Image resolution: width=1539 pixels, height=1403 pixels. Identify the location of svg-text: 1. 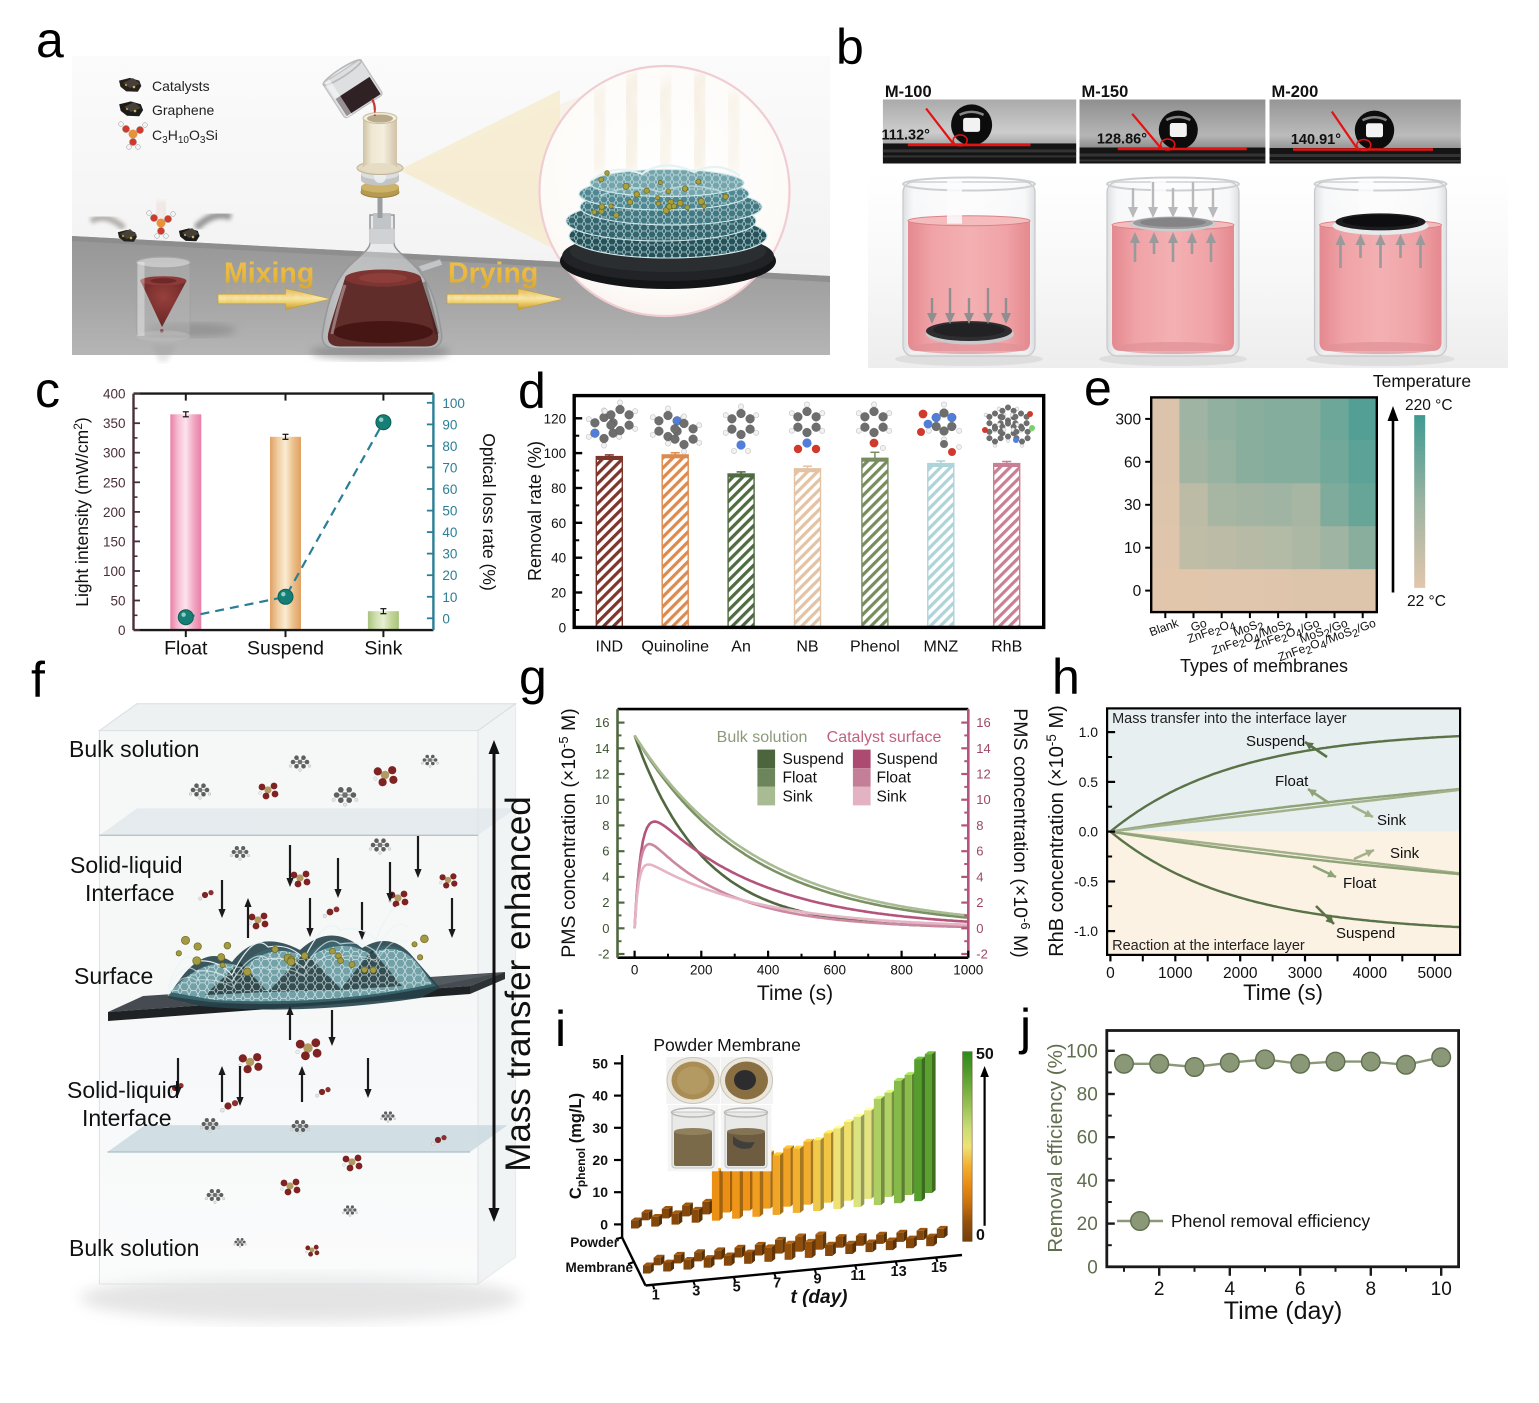
(656, 1295).